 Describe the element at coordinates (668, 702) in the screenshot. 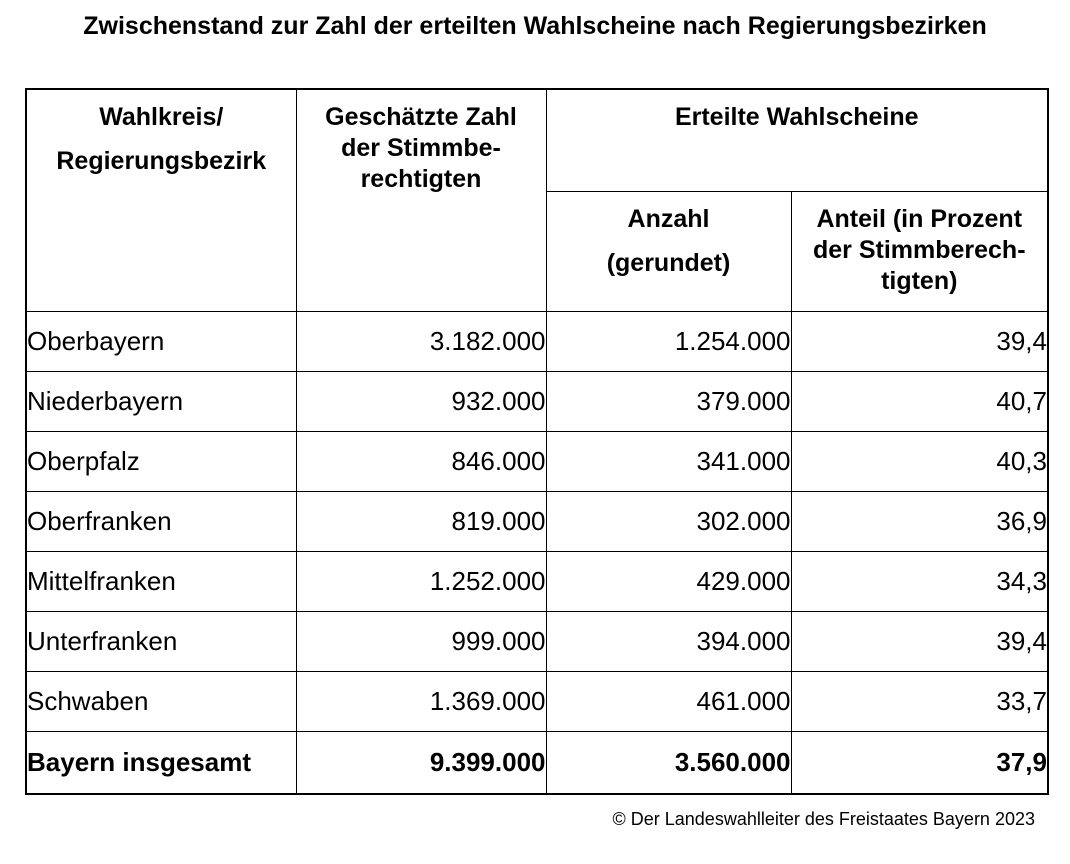

I see `count-cell: 461.000` at that location.